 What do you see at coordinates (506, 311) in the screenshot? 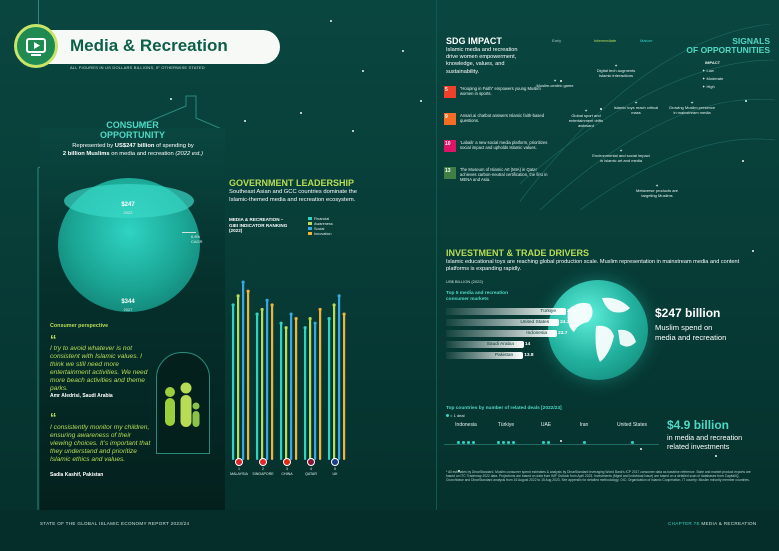
I see `market-bar: Türkiye` at bounding box center [506, 311].